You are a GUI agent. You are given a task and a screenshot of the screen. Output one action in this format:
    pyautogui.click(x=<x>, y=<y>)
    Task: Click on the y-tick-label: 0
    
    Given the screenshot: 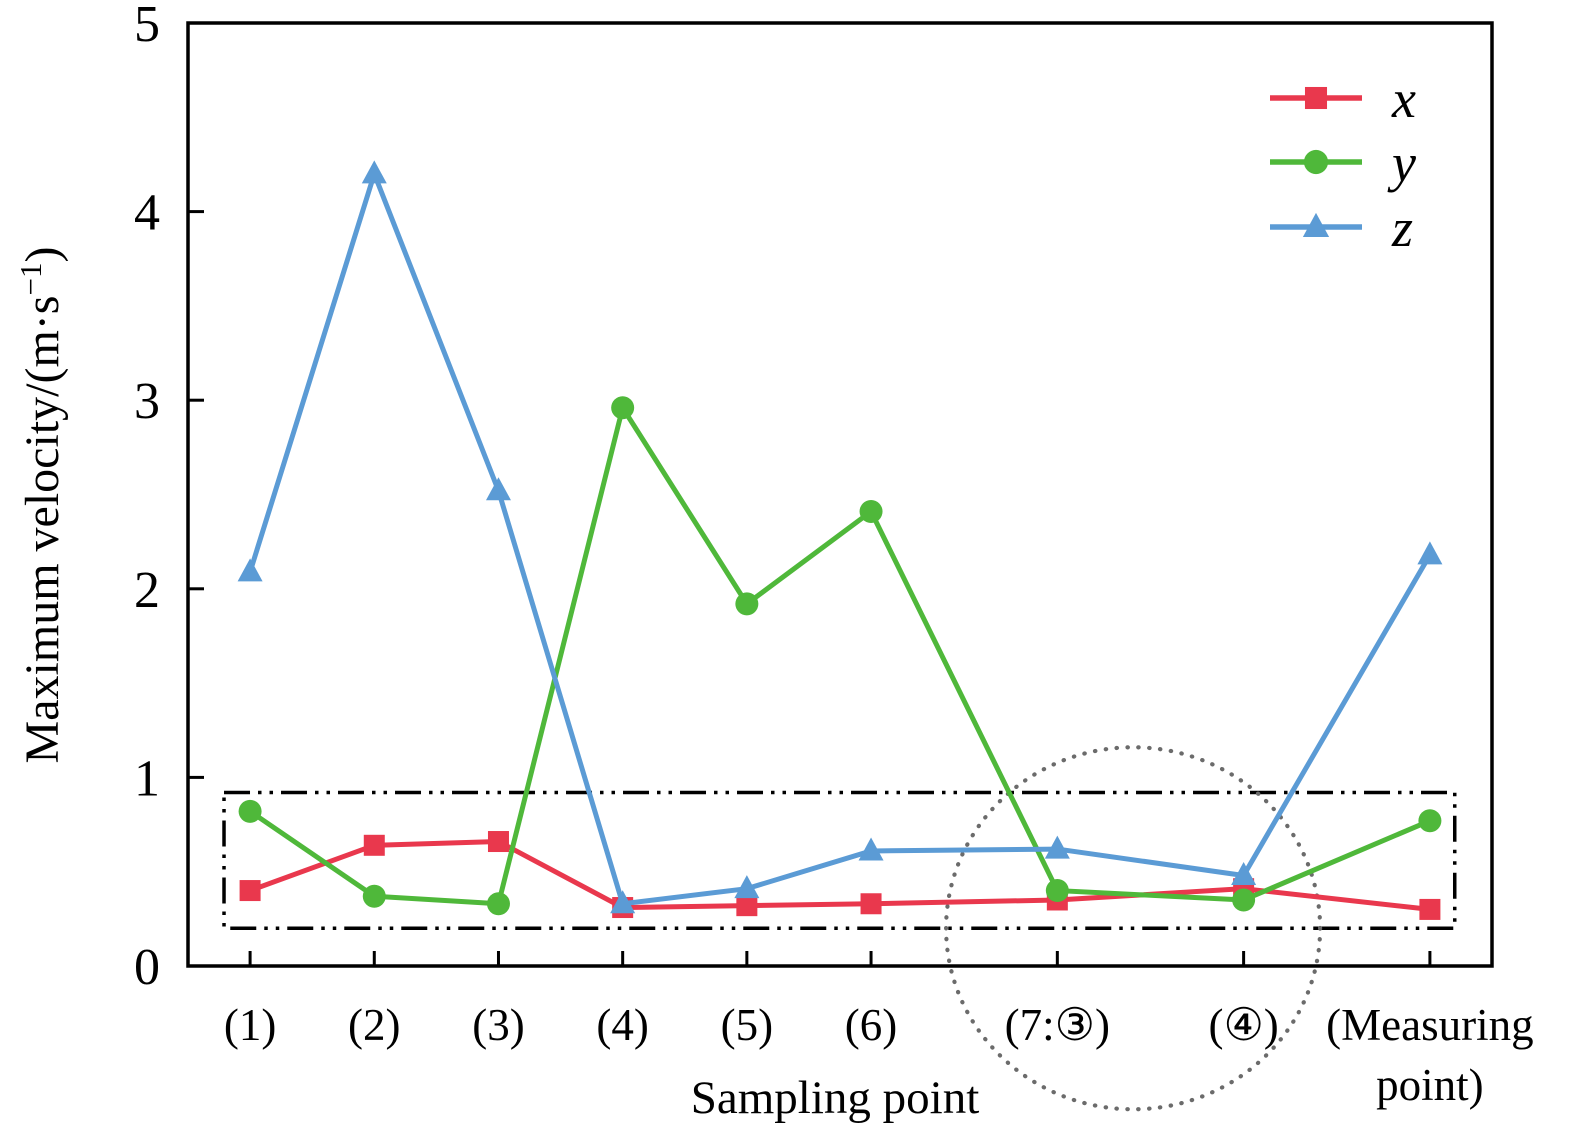 What is the action you would take?
    pyautogui.click(x=147, y=967)
    